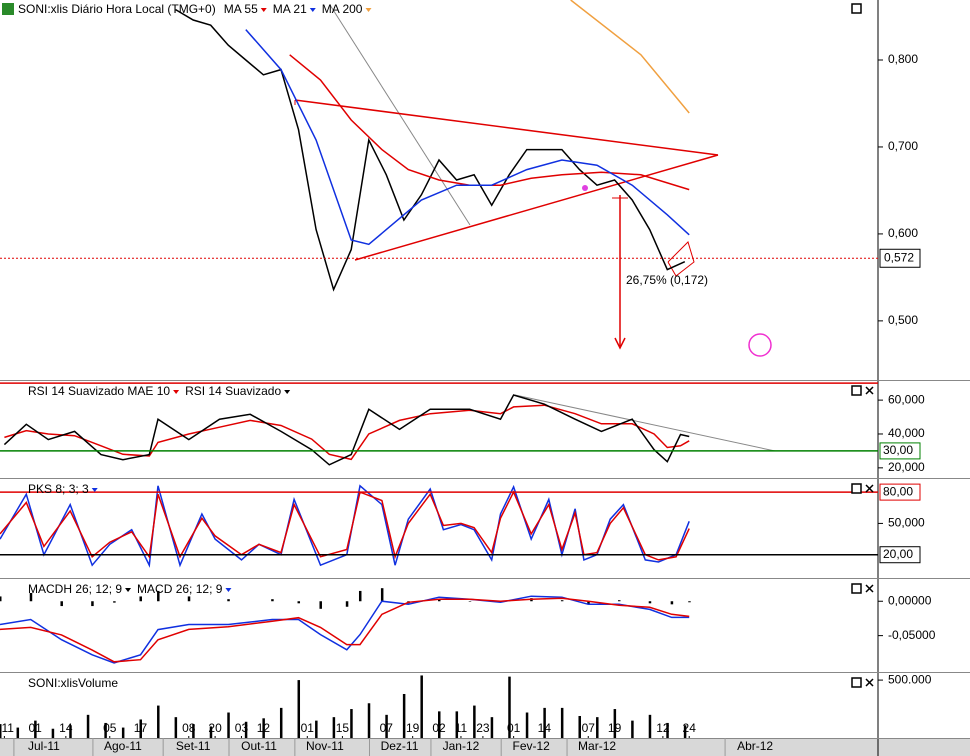  What do you see at coordinates (75, 589) in the screenshot?
I see `legend-entry: MACDH 26; 12; 9` at bounding box center [75, 589].